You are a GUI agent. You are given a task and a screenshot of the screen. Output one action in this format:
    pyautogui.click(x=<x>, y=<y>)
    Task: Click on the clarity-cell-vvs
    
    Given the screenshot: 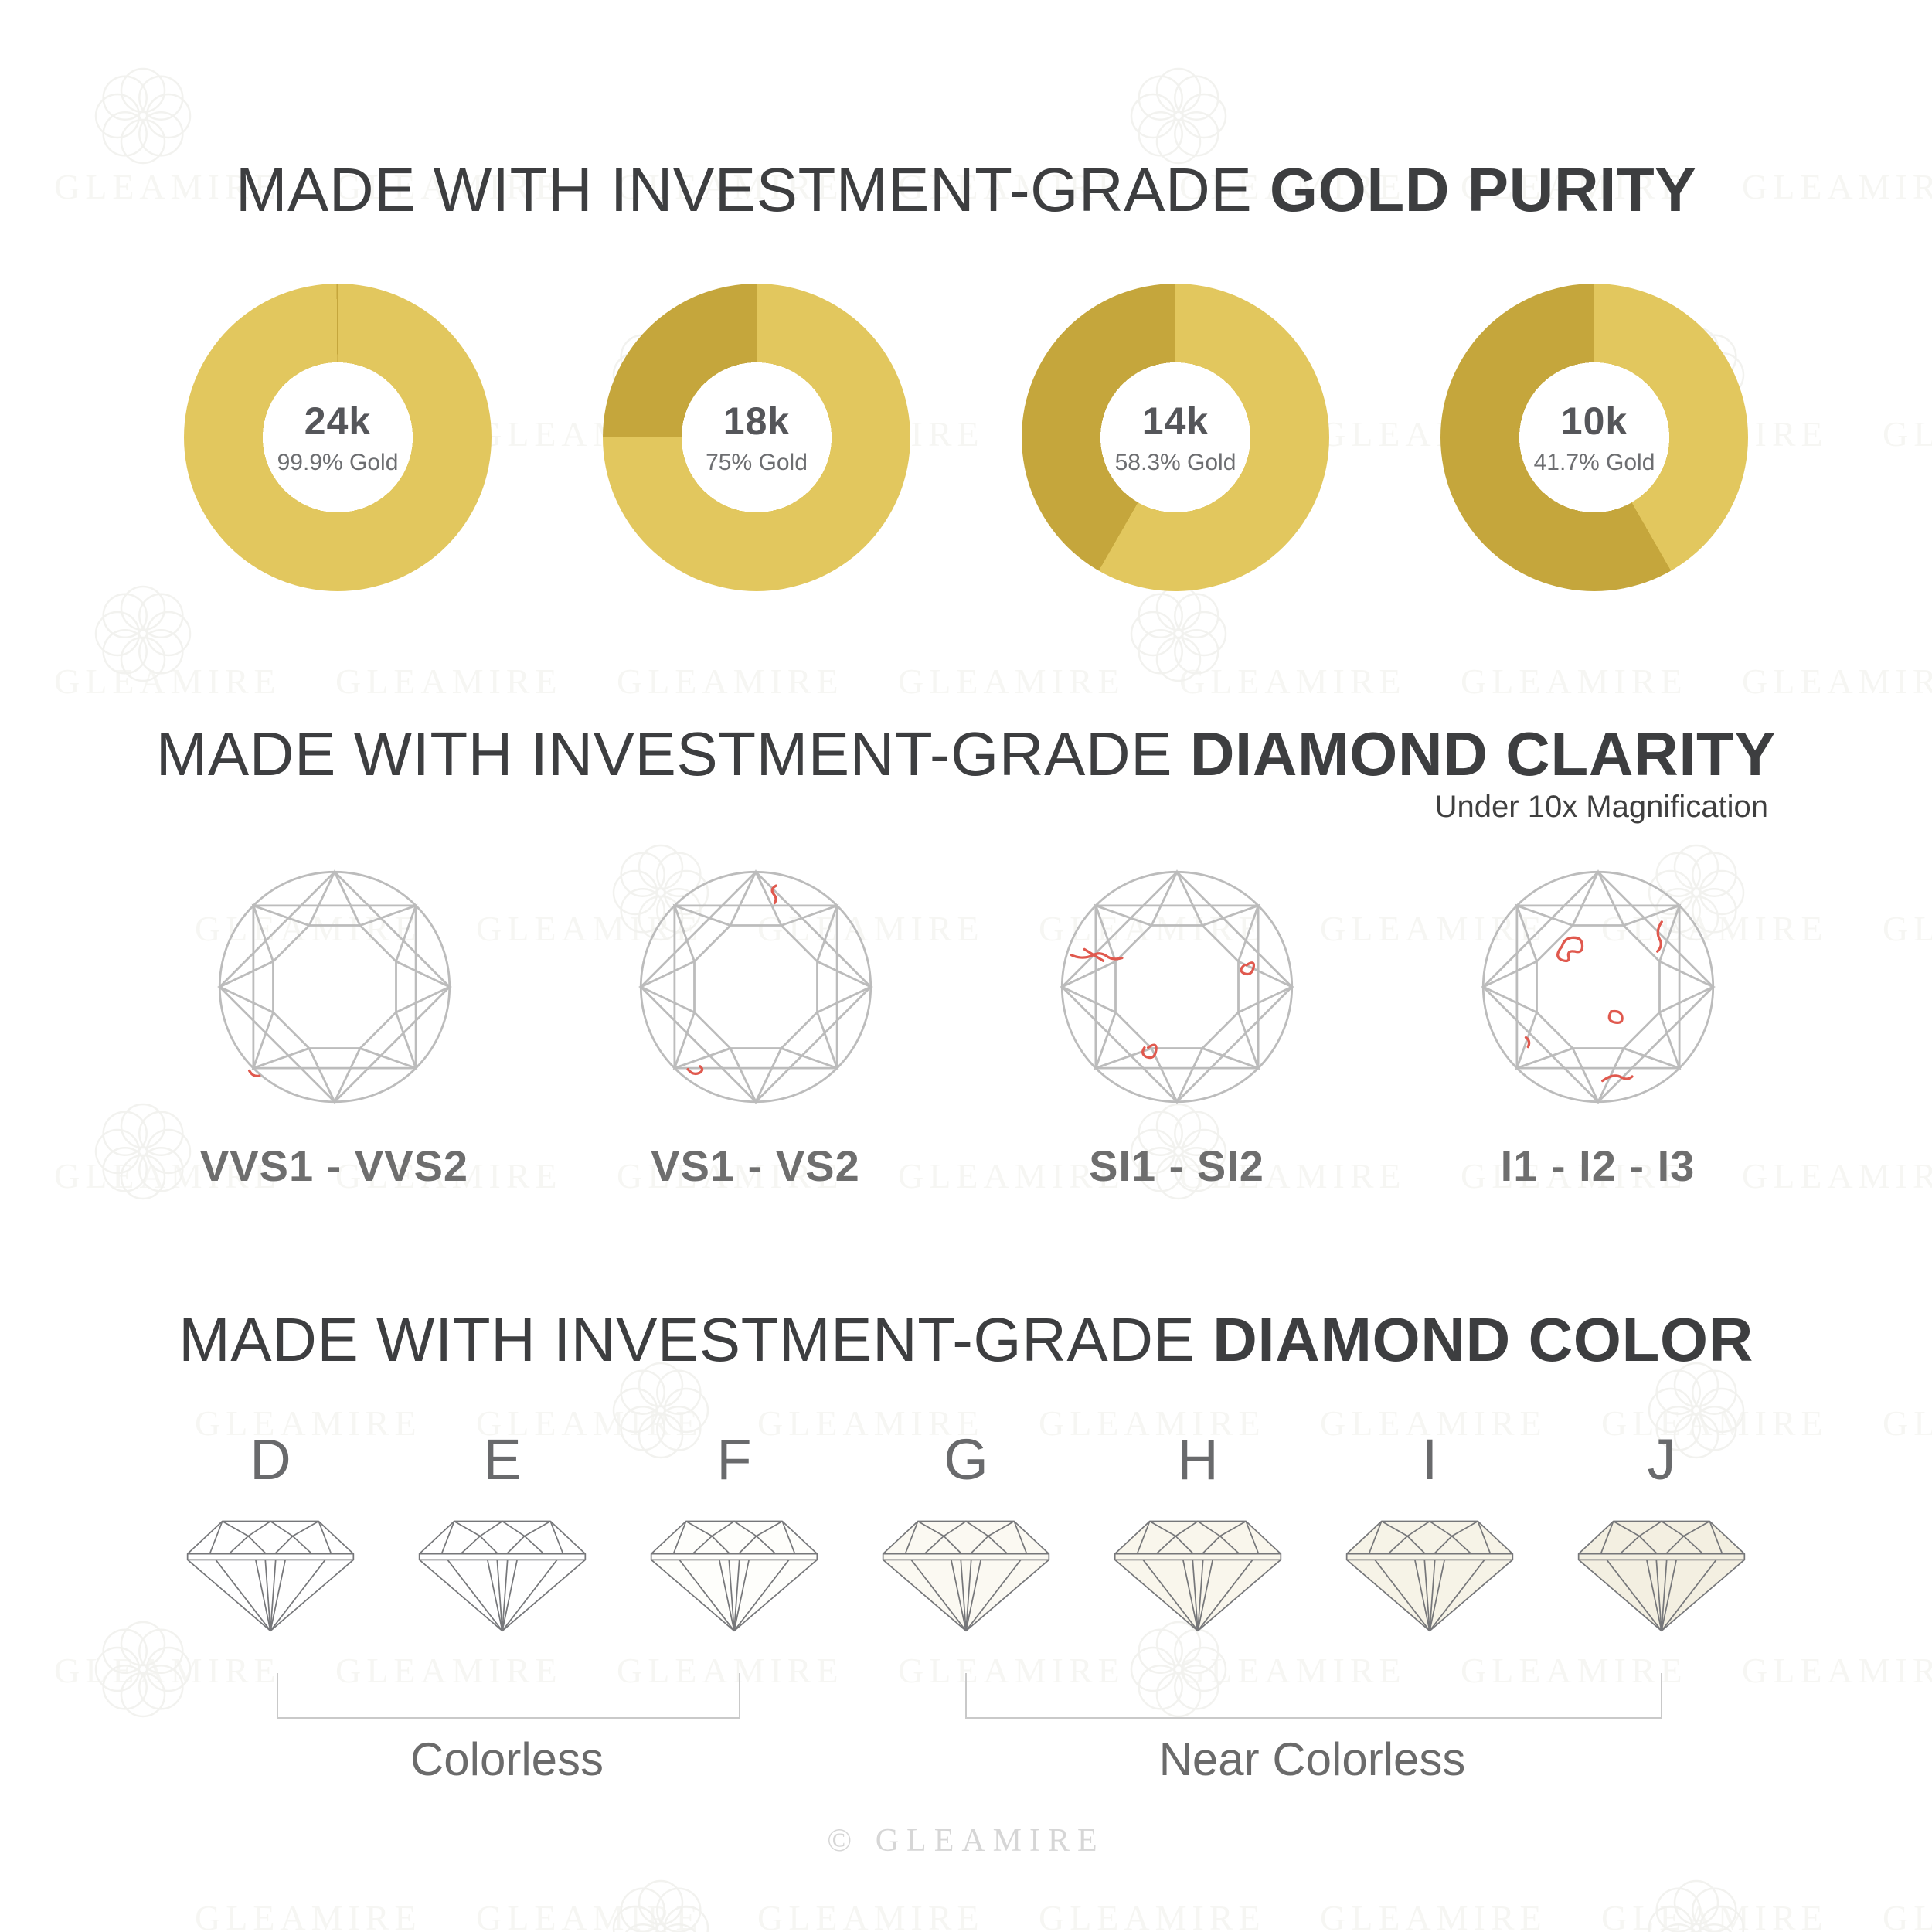 What is the action you would take?
    pyautogui.click(x=335, y=989)
    